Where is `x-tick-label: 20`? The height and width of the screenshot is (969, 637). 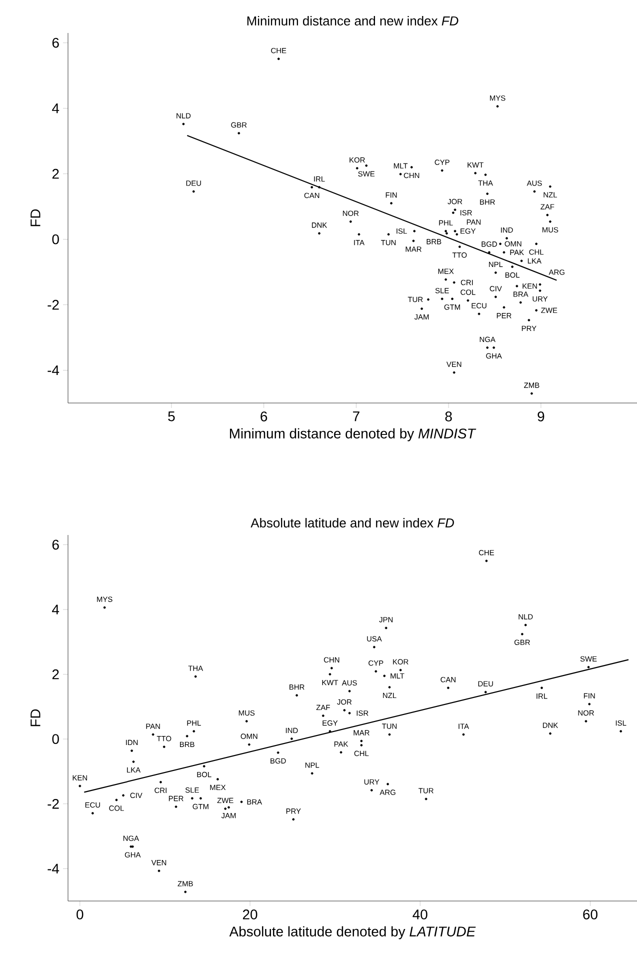 x-tick-label: 20 is located at coordinates (250, 915).